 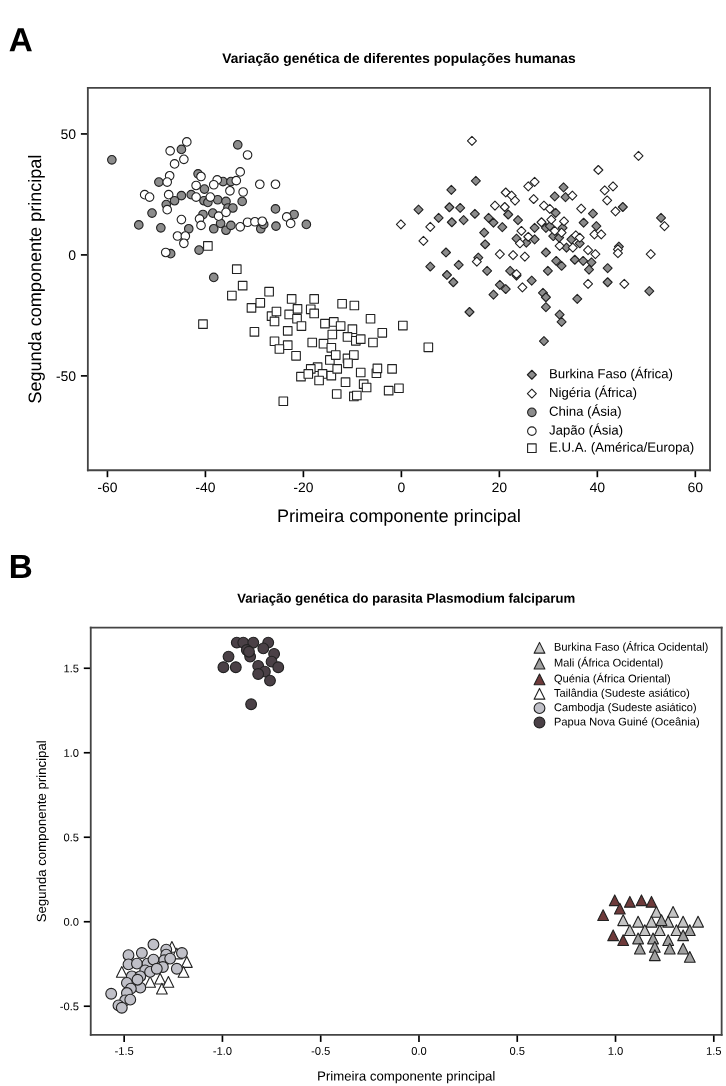 What do you see at coordinates (622, 693) in the screenshot?
I see `legend-label: Tailândia (Sudeste asiático)` at bounding box center [622, 693].